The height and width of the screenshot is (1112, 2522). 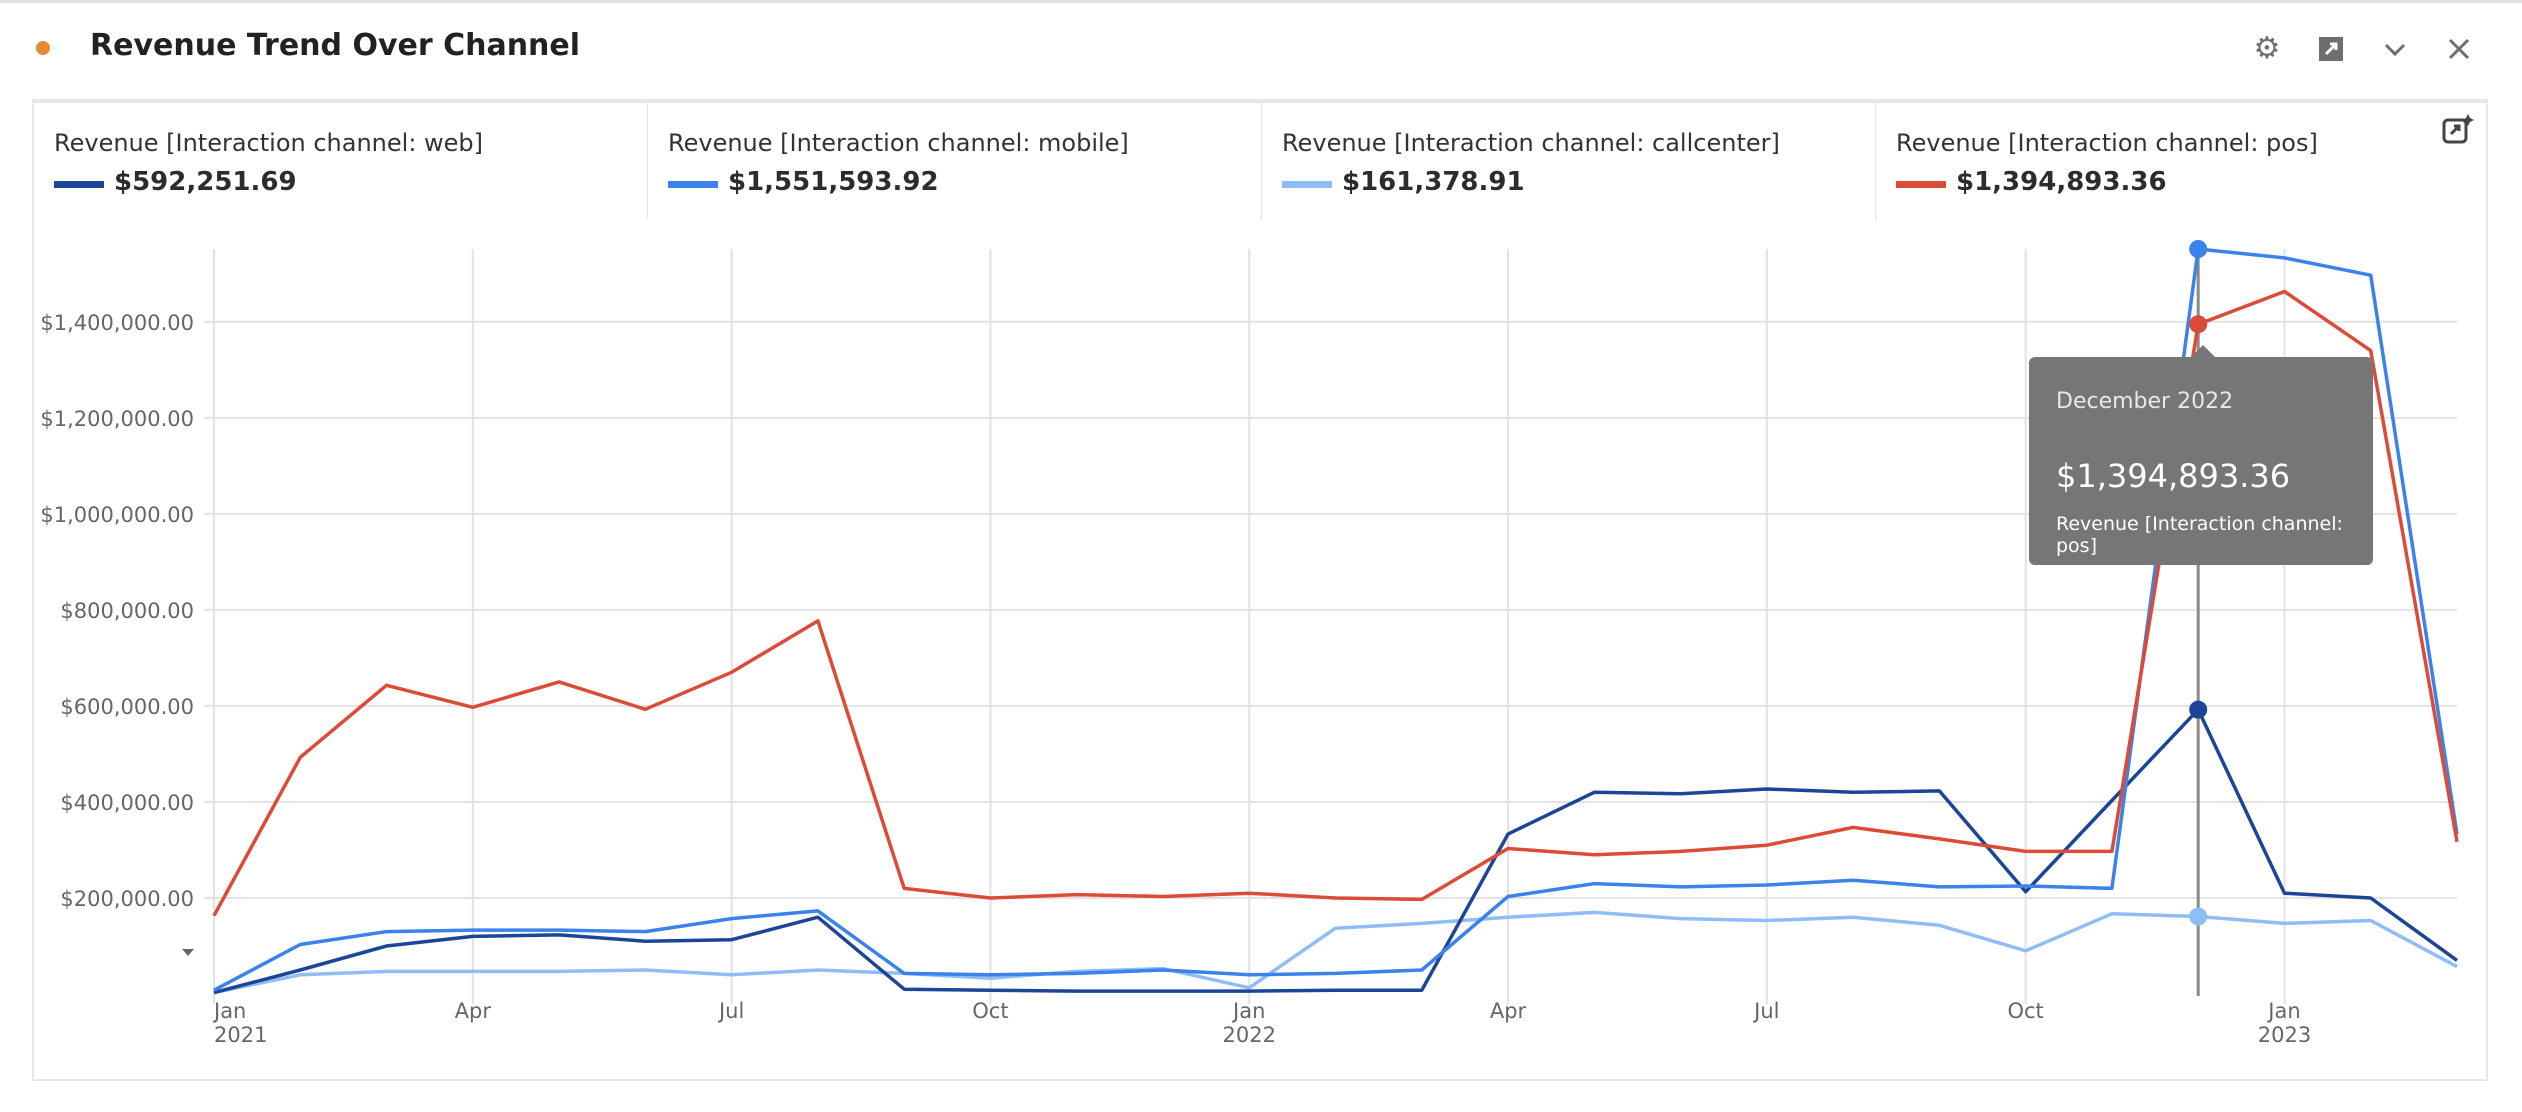 I want to click on y-tick-label: $200,000.00, so click(x=127, y=899).